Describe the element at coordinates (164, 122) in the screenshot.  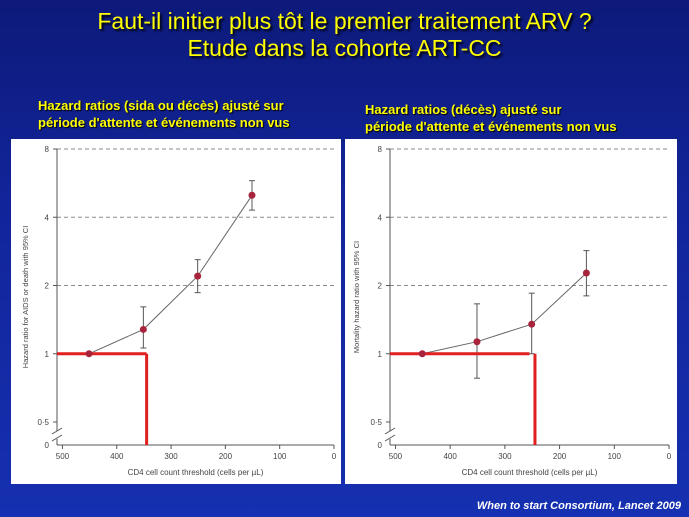
I see `left-subtitle-line-2: période d'attente et événements non vus` at that location.